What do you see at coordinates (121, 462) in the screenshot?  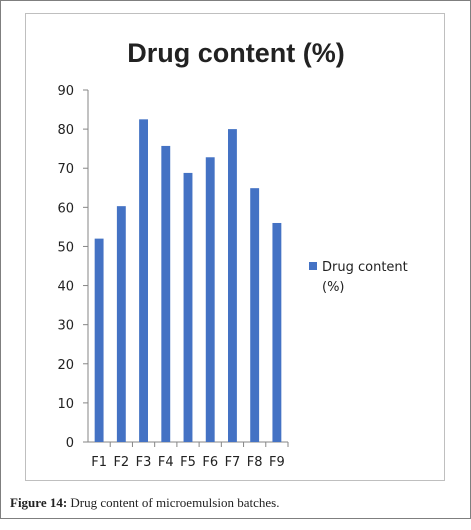 I see `x-tick-label: F2` at bounding box center [121, 462].